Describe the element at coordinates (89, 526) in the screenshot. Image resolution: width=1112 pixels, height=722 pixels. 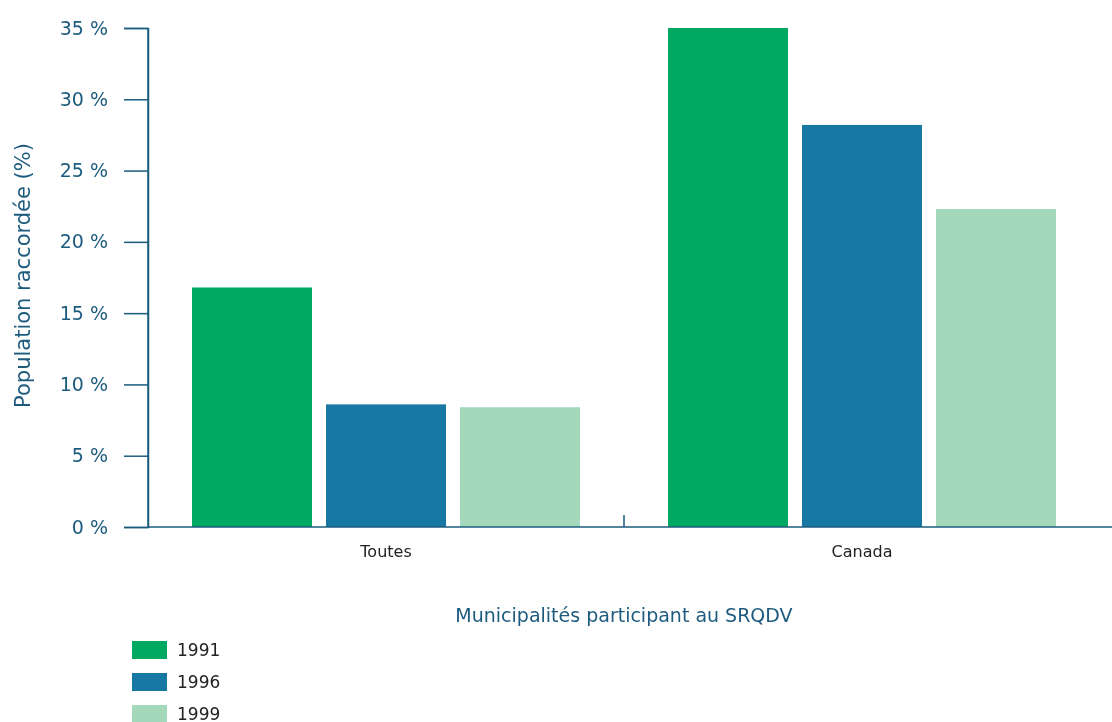
I see `y-tick-label: 0 %` at that location.